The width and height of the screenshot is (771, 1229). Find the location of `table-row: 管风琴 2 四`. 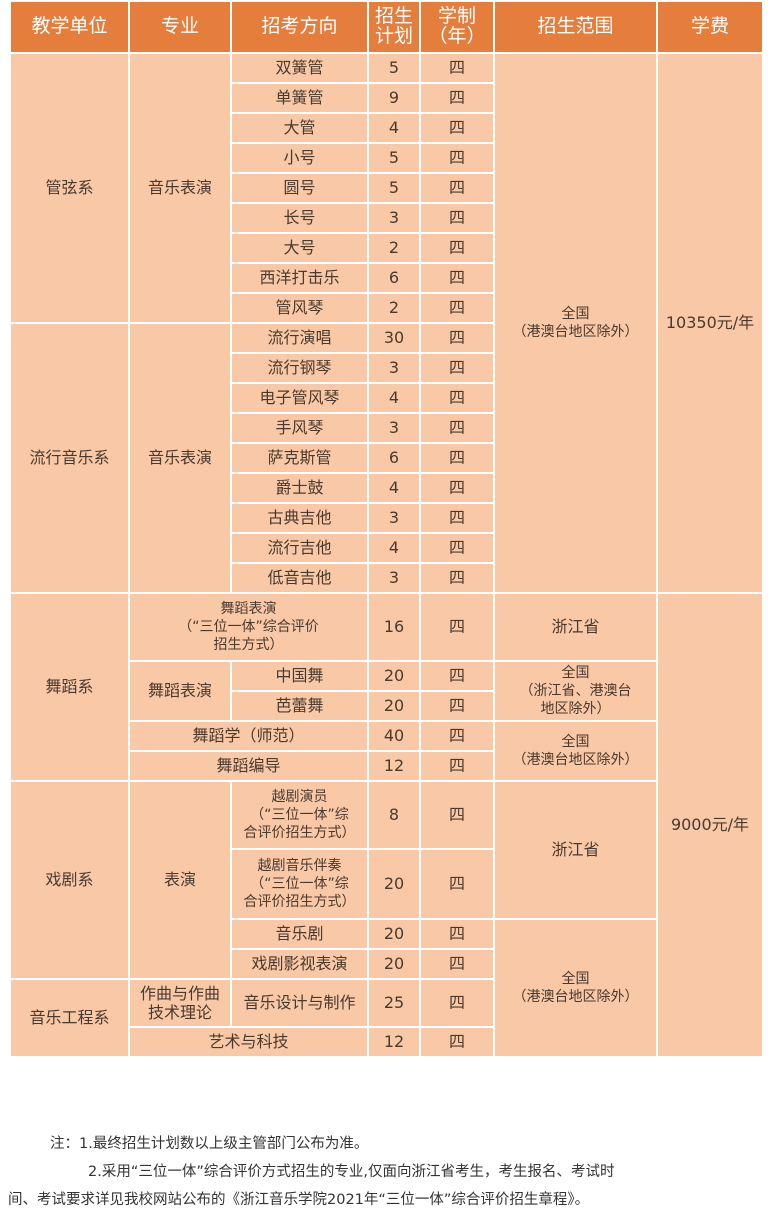

table-row: 管风琴 2 四 is located at coordinates (386, 308).